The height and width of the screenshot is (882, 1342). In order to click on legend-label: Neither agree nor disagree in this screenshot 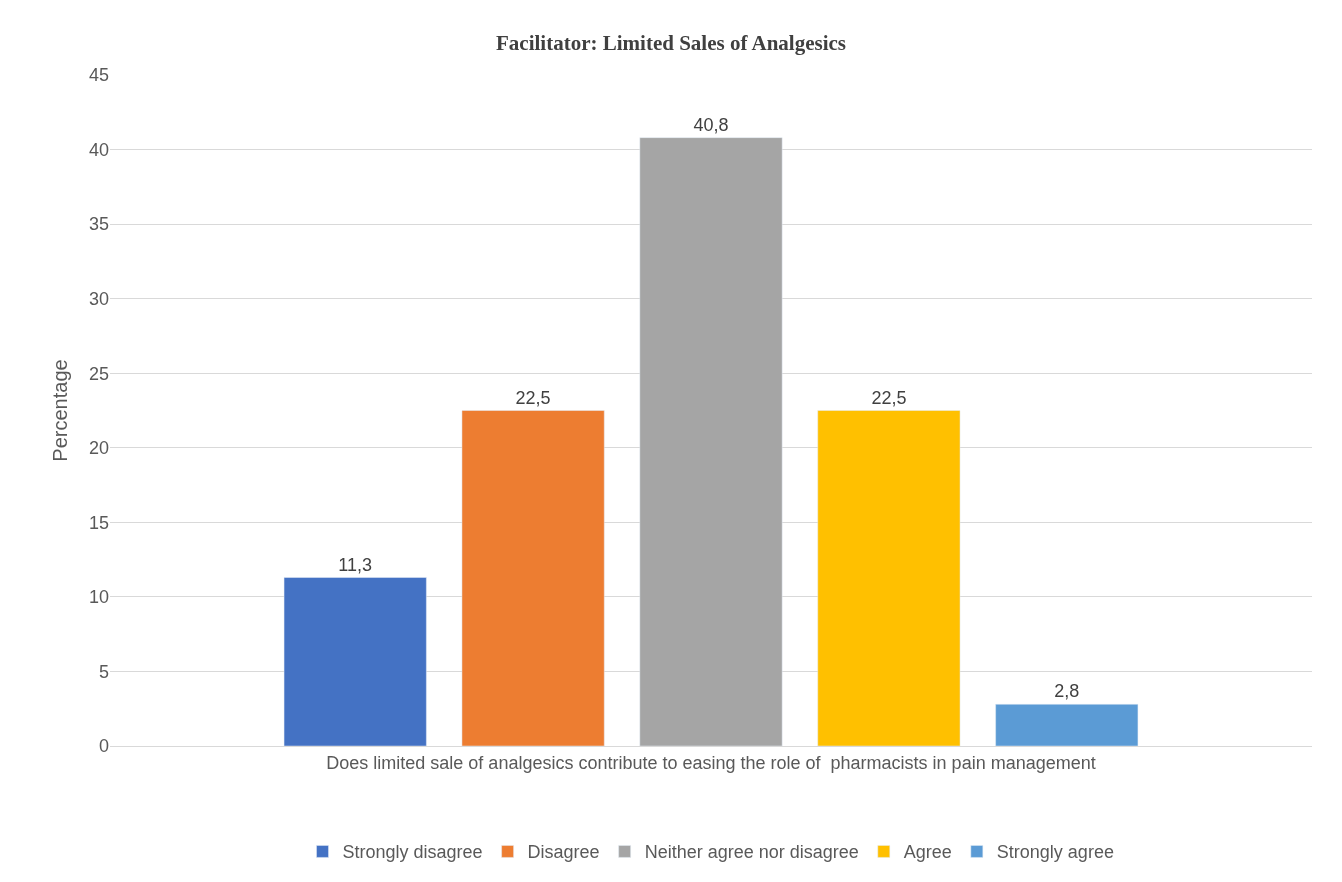, I will do `click(751, 852)`.